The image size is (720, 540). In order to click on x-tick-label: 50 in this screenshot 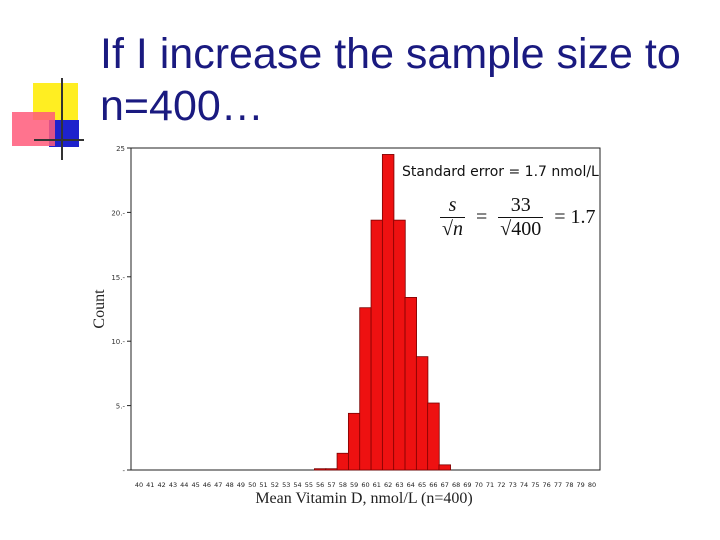, I will do `click(252, 485)`.